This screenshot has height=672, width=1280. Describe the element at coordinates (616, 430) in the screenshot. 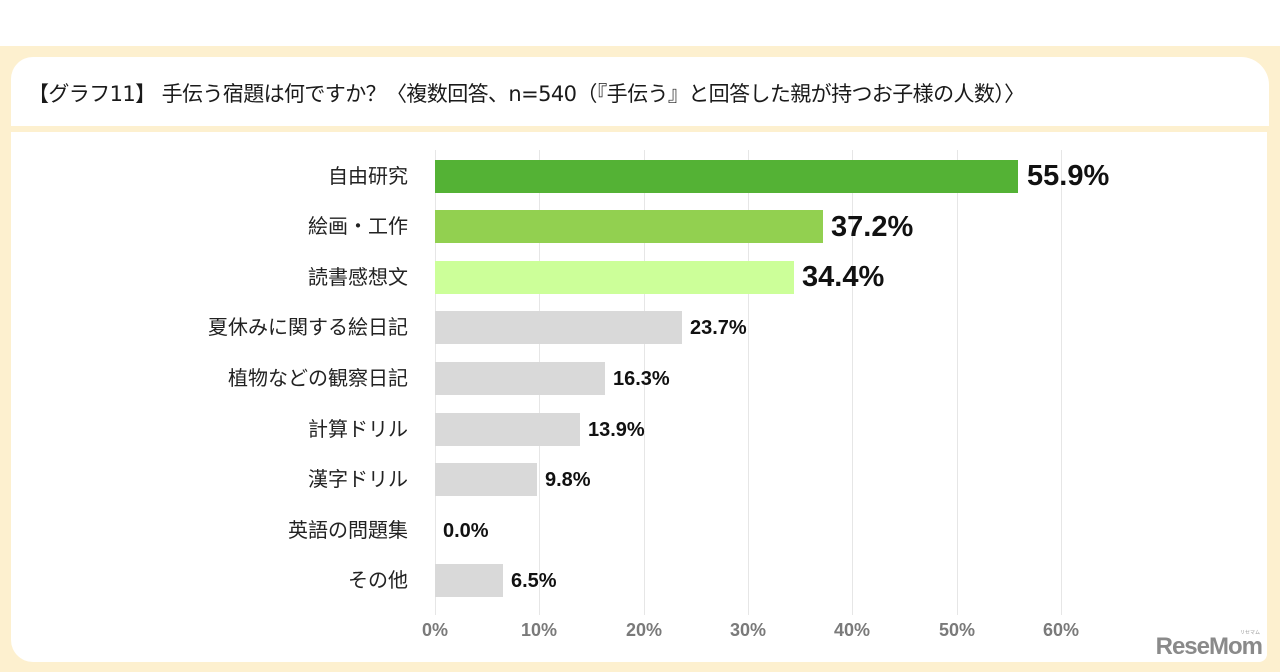

I see `value-label: 13.9%` at that location.